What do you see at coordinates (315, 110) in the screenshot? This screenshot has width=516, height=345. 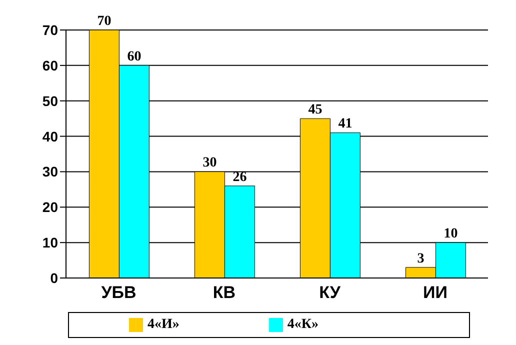 I see `data-label: 45` at bounding box center [315, 110].